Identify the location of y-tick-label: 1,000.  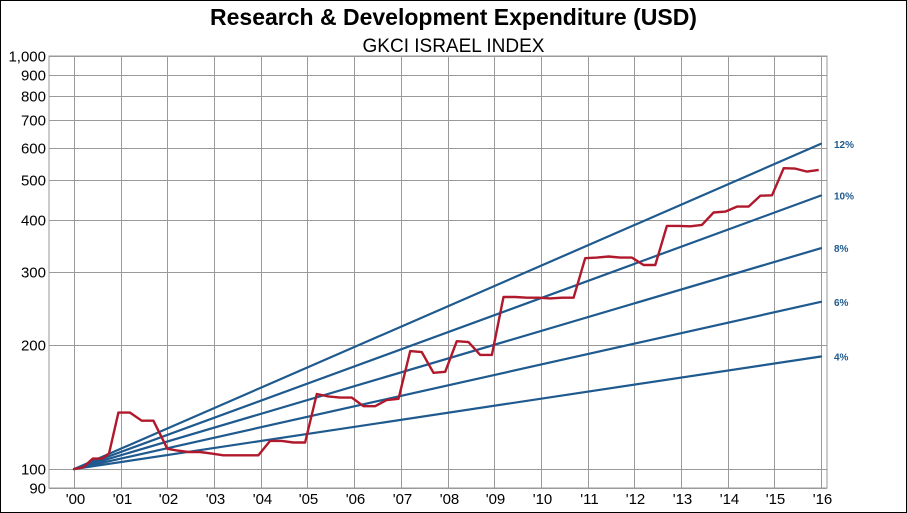
(27, 57).